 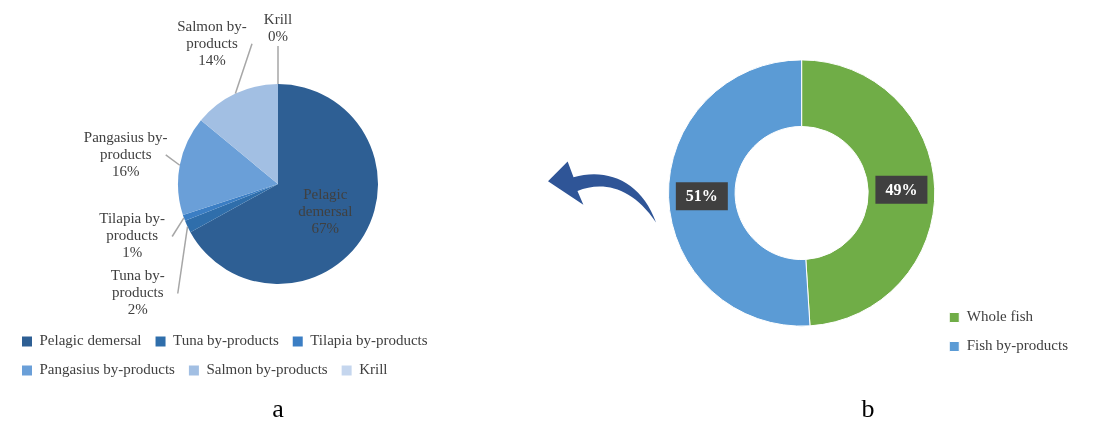 What do you see at coordinates (868, 409) in the screenshot?
I see `text: b` at bounding box center [868, 409].